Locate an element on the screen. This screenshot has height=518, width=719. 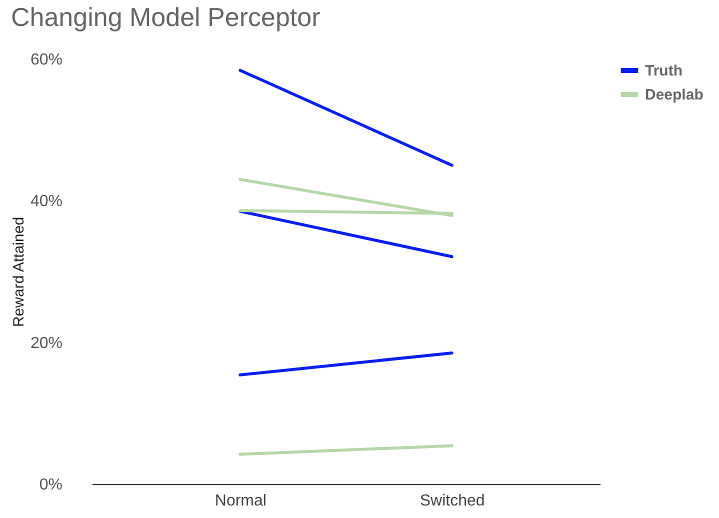
x-tick-label: Switched is located at coordinates (452, 501).